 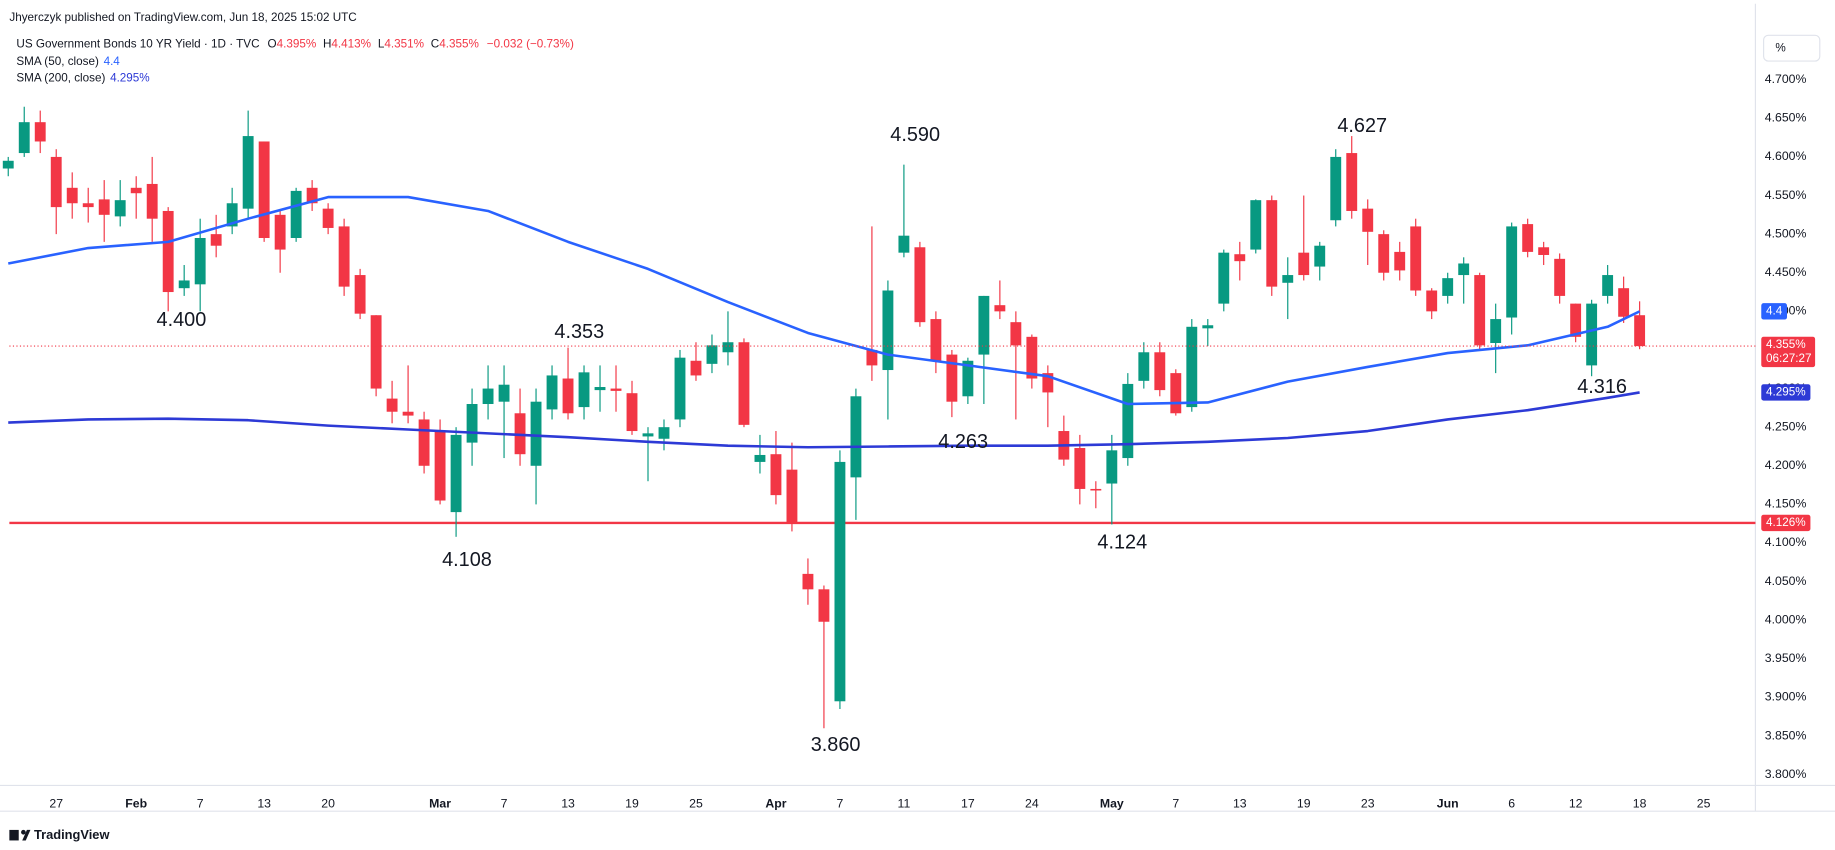 What do you see at coordinates (182, 320) in the screenshot?
I see `price-annotation: 4.400` at bounding box center [182, 320].